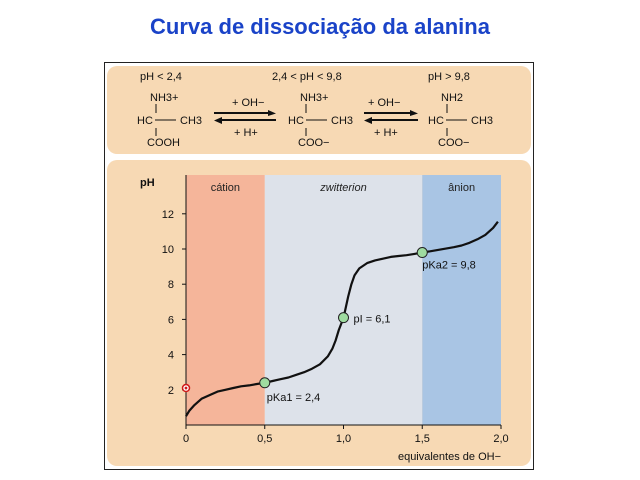 This screenshot has height=480, width=640. What do you see at coordinates (168, 215) in the screenshot?
I see `y-tick-label: 12` at bounding box center [168, 215].